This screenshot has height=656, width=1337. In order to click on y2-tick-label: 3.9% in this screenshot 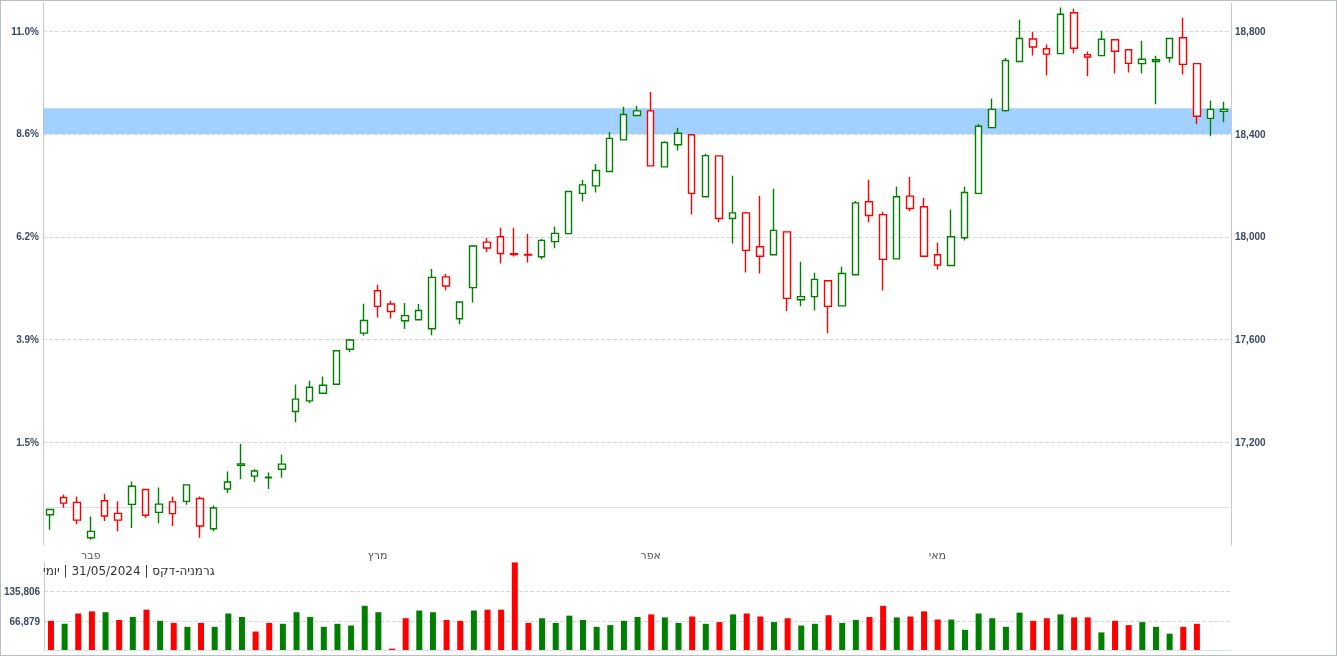, I will do `click(28, 339)`.